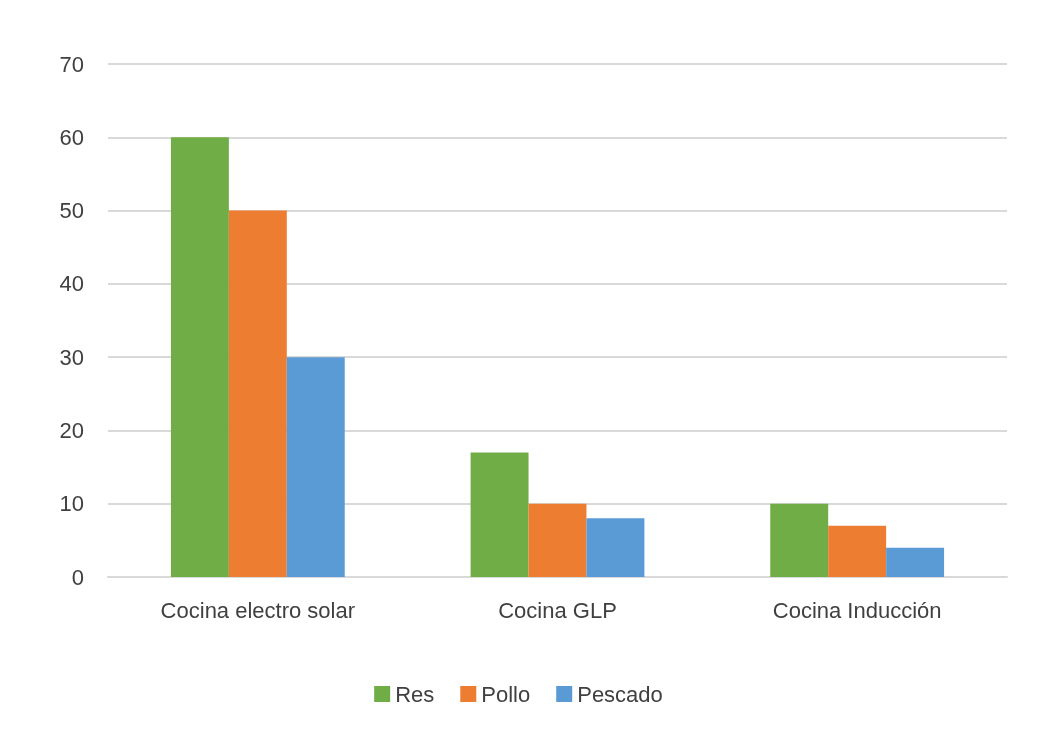 The height and width of the screenshot is (753, 1037). What do you see at coordinates (71, 64) in the screenshot?
I see `y-tick-label: 70` at bounding box center [71, 64].